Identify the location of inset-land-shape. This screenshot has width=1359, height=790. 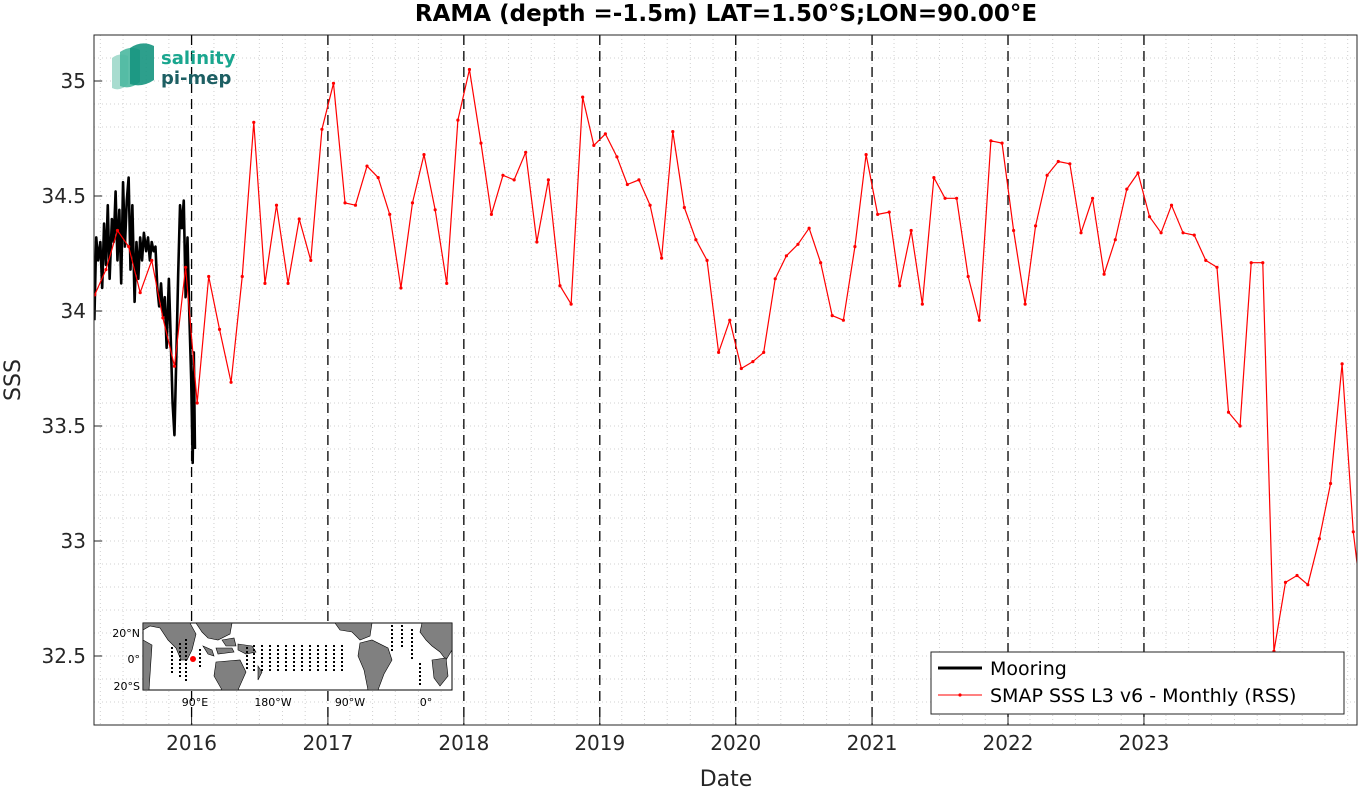
(225, 651).